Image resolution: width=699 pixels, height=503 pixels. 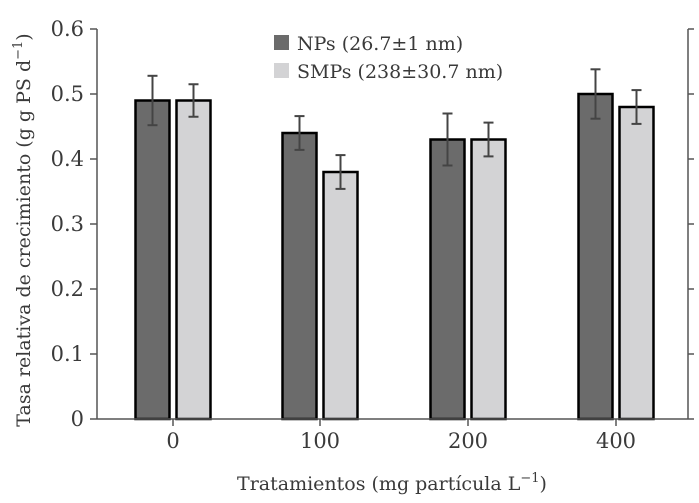 What do you see at coordinates (380, 44) in the screenshot?
I see `legend-label: NPs (26.7±1 nm)` at bounding box center [380, 44].